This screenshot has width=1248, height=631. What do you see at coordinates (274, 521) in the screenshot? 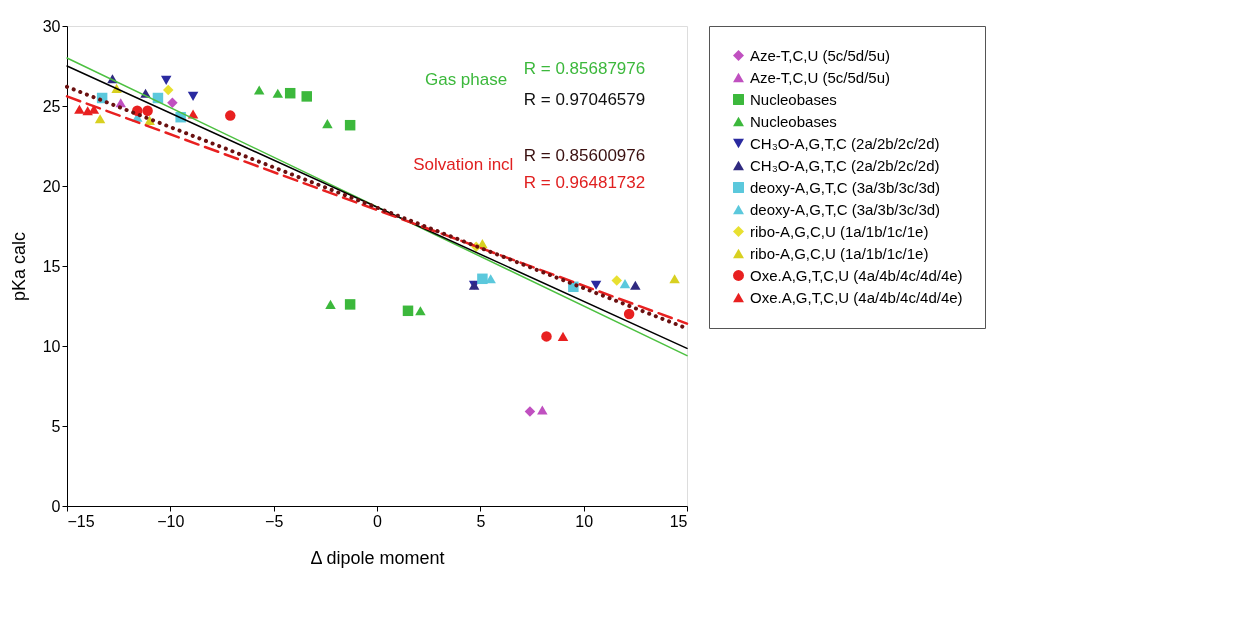
I see `x-tick-label: −5` at bounding box center [274, 521].